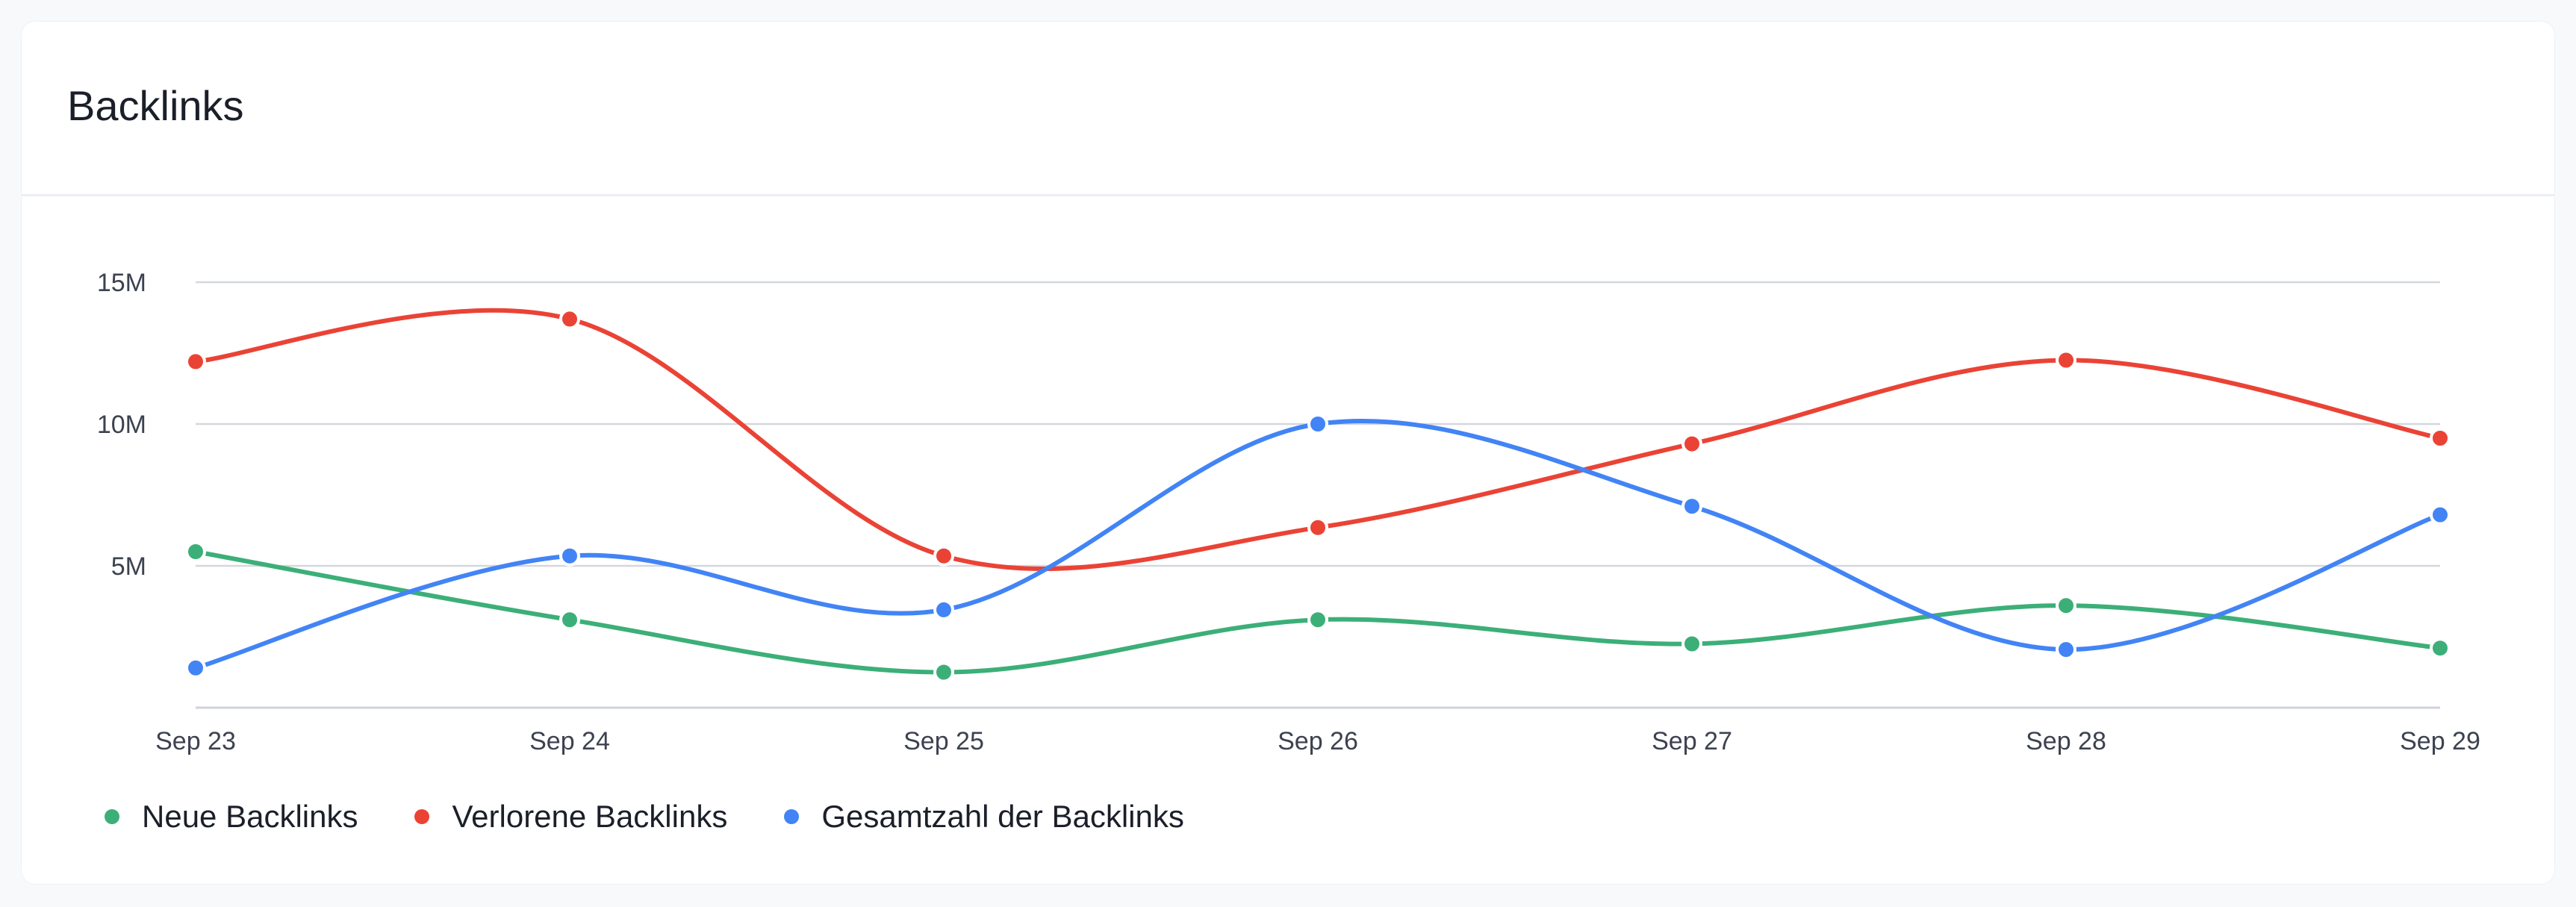 Image resolution: width=2576 pixels, height=907 pixels. I want to click on legend-label: Verlorene Backlinks, so click(590, 816).